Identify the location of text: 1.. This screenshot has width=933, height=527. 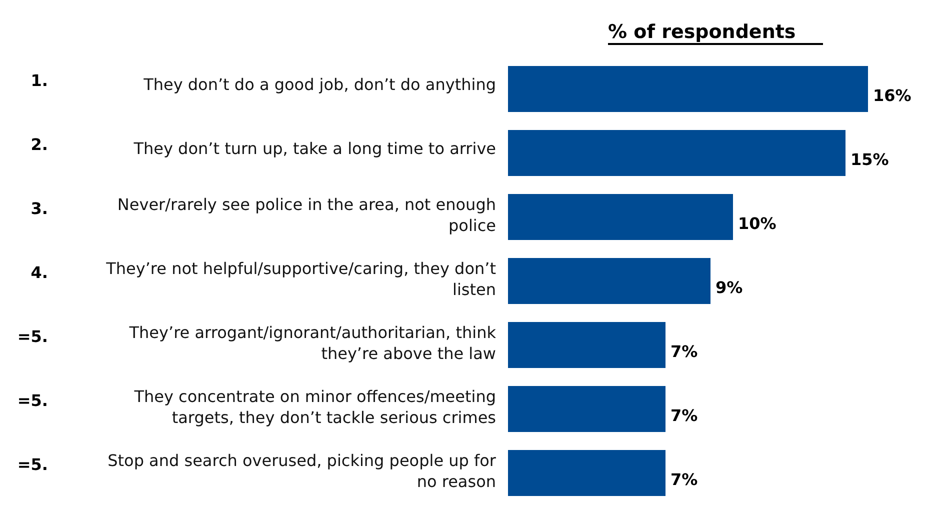
(39, 80).